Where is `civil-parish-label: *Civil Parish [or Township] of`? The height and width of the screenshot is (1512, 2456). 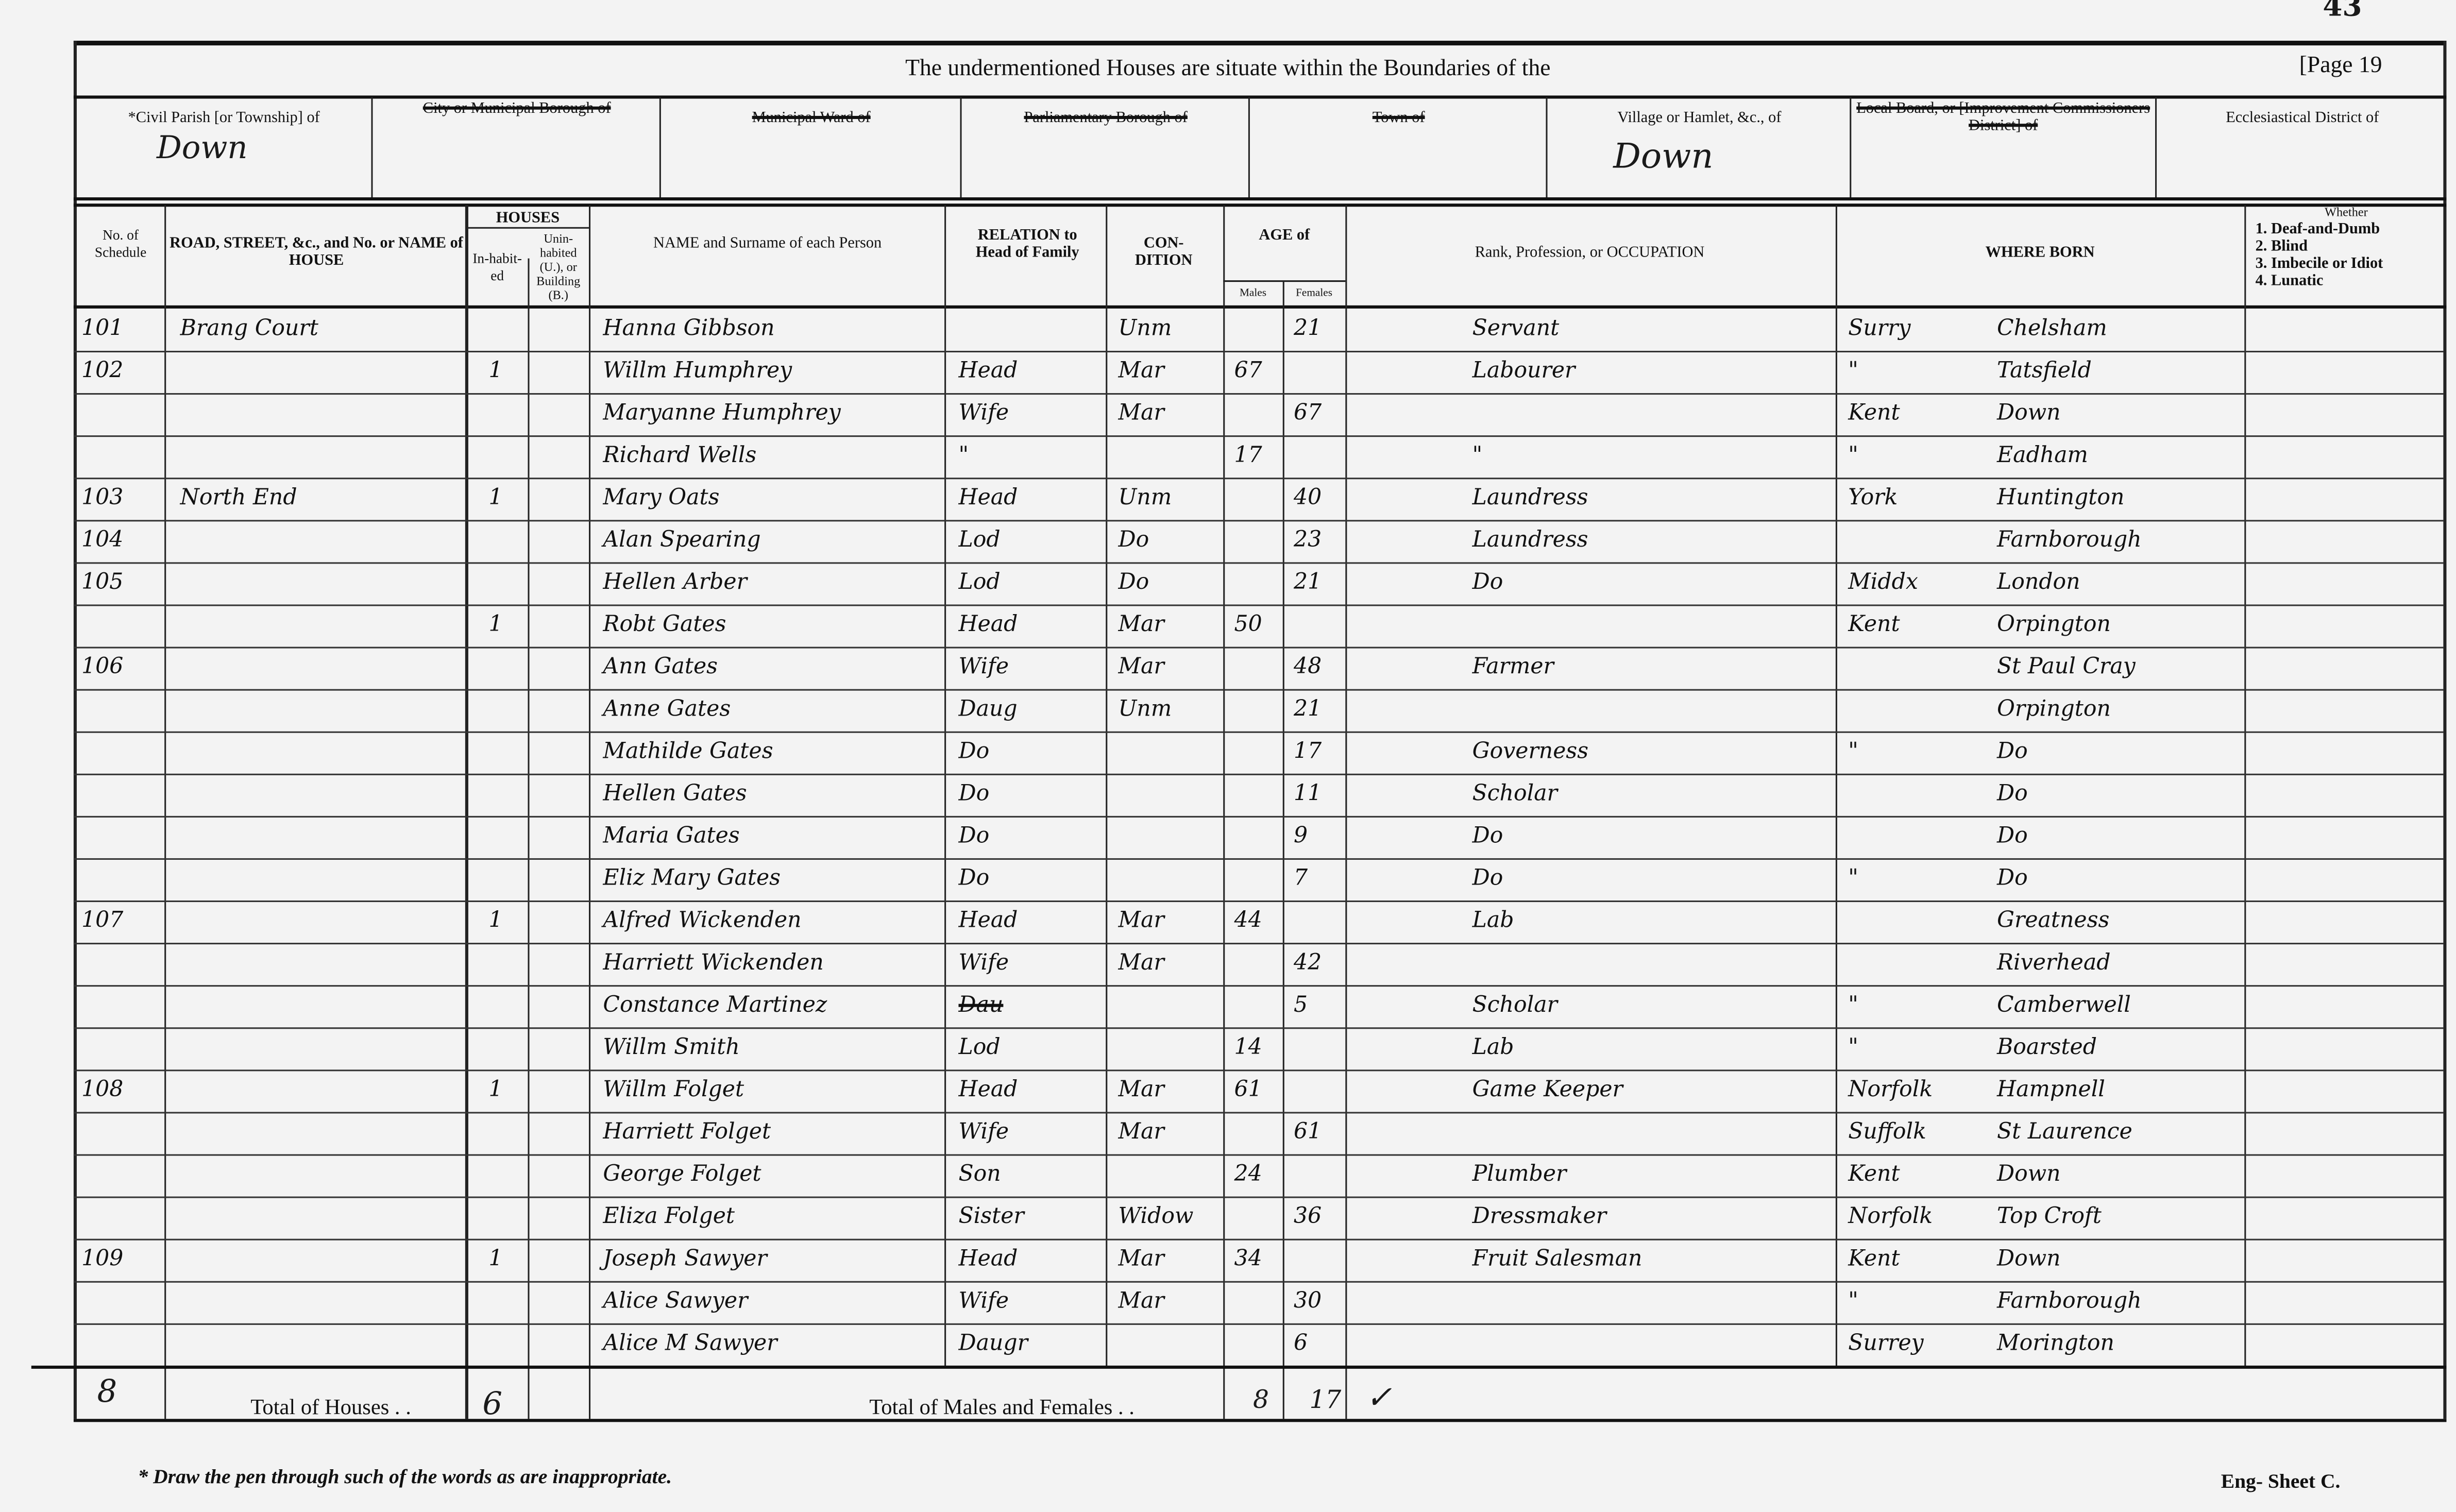 civil-parish-label: *Civil Parish [or Township] of is located at coordinates (224, 118).